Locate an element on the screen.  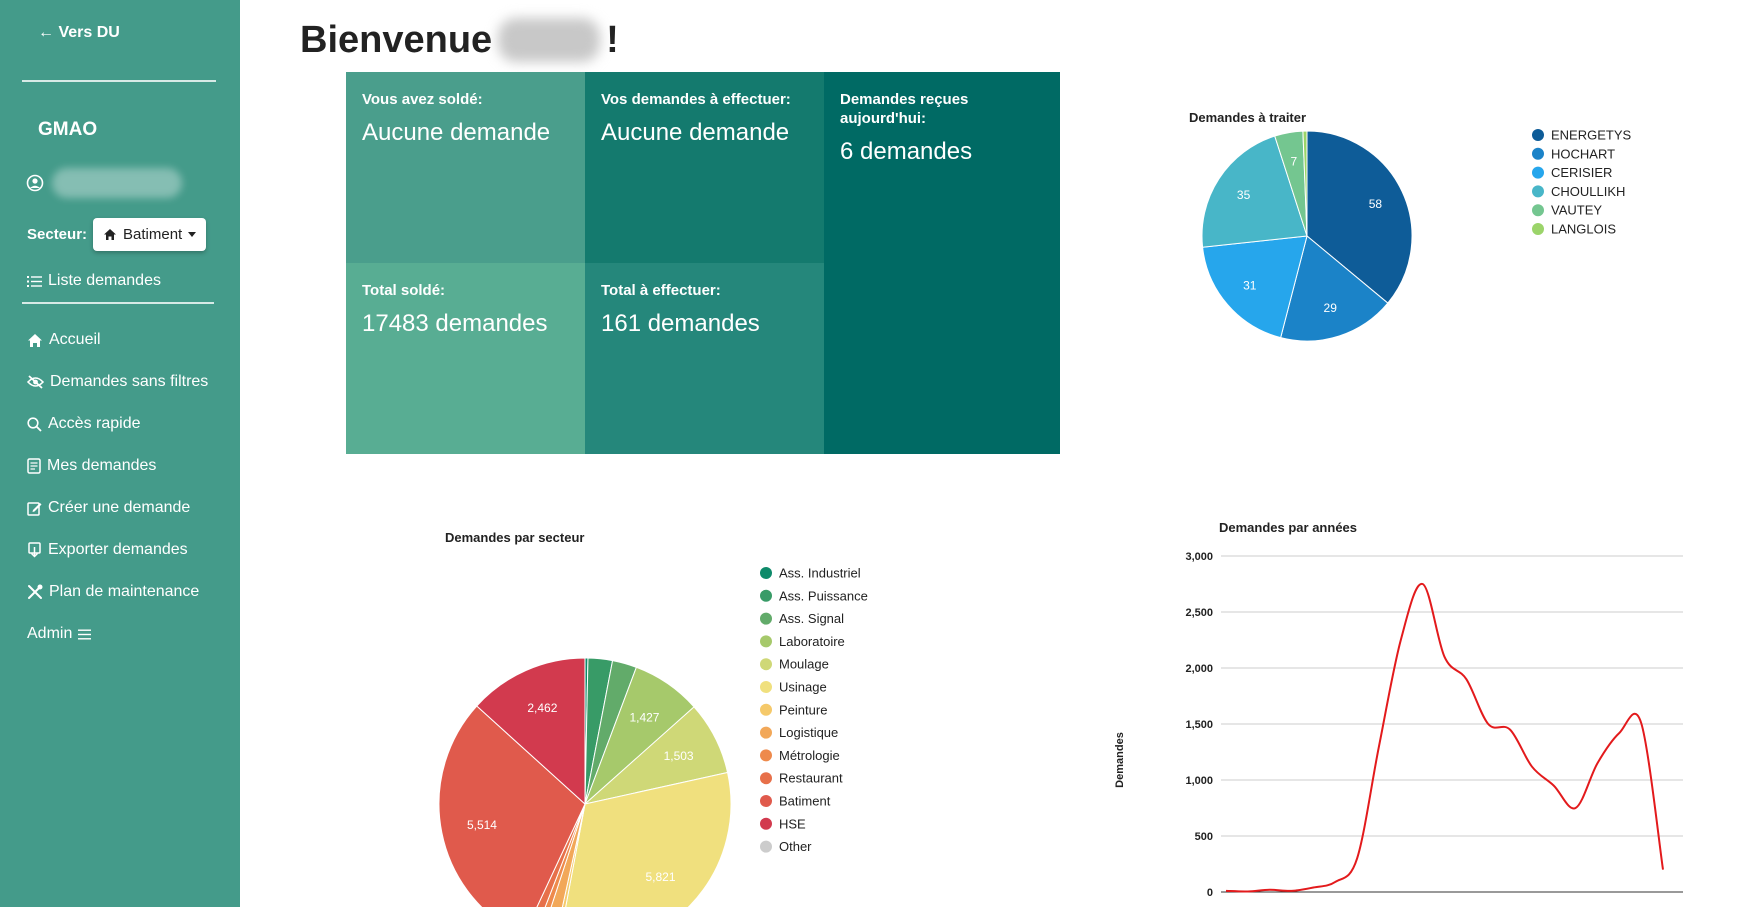
nav-creer-demande: Créer une demande is located at coordinates (108, 508).